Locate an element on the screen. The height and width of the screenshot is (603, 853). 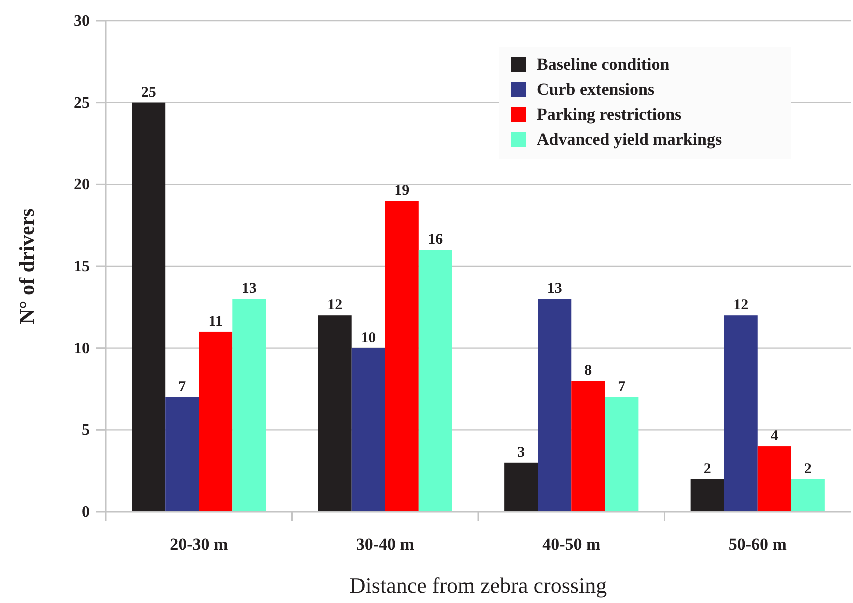
x-tick-label: 20-30 m is located at coordinates (199, 544).